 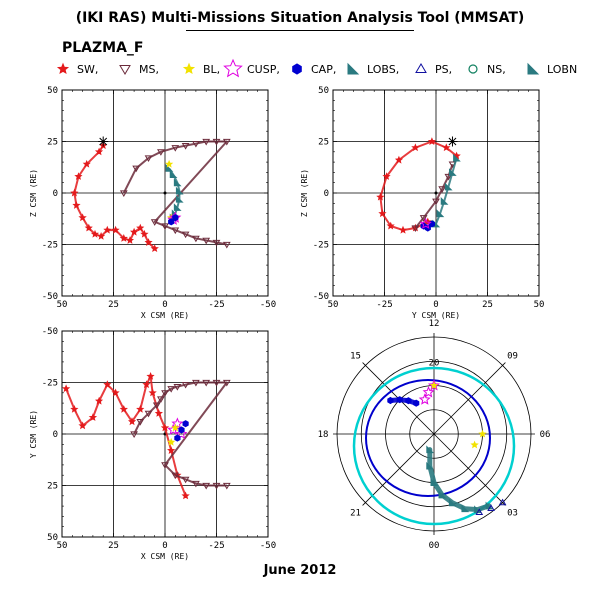 I want to click on y-tick-label: 50, so click(x=323, y=91).